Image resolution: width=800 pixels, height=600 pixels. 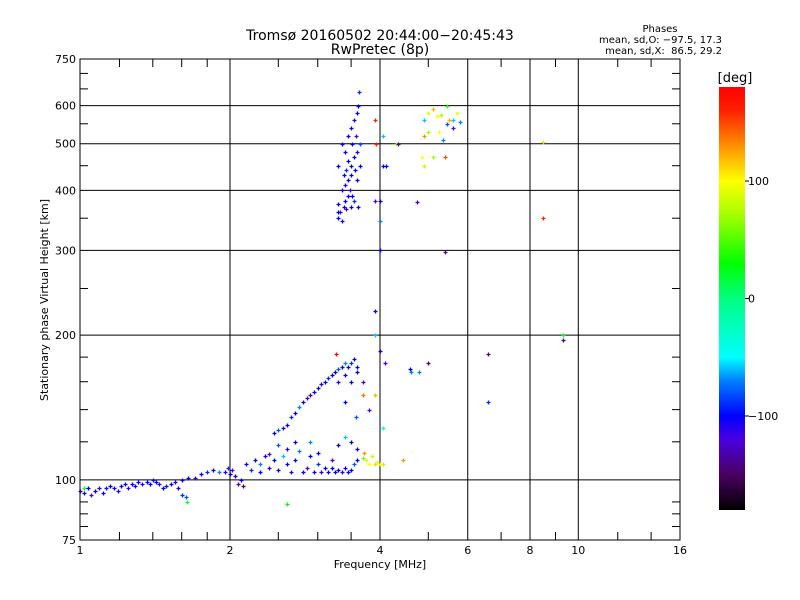 What do you see at coordinates (578, 550) in the screenshot?
I see `x-tick-label: 10` at bounding box center [578, 550].